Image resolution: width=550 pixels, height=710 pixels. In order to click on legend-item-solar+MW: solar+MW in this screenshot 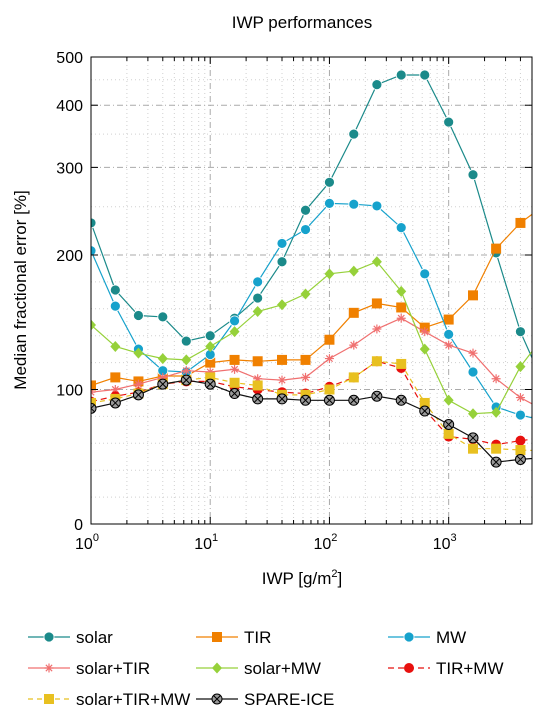, I will do `click(258, 668)`.